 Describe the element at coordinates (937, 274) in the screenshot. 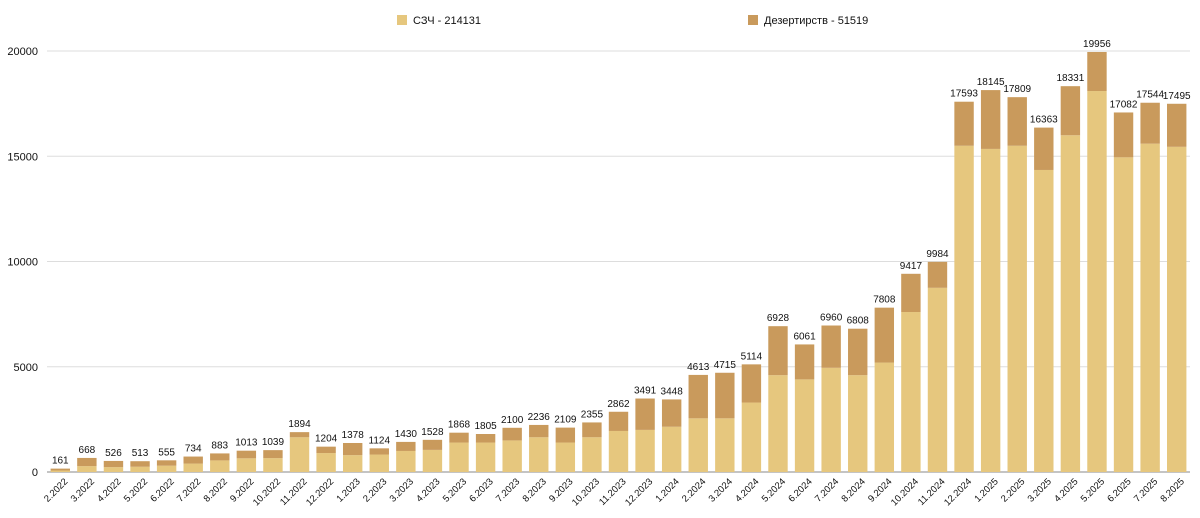

I see `bar-desertion-11.2024` at that location.